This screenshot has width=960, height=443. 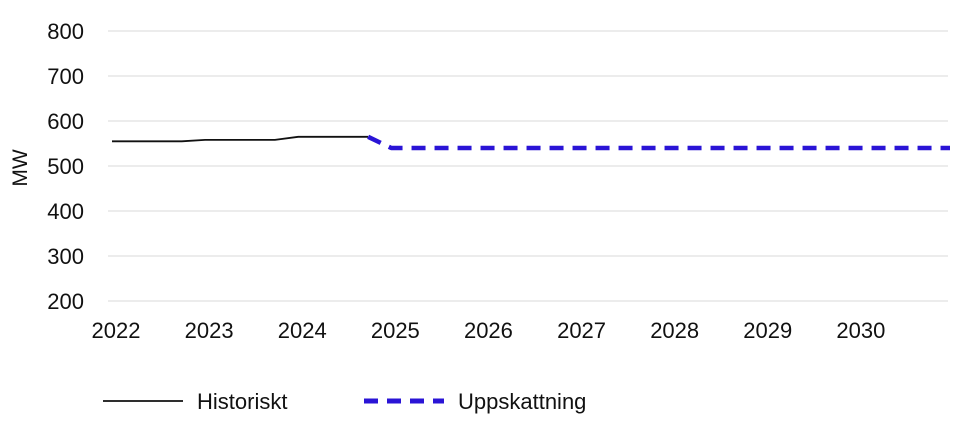 I want to click on y-tick-label: 400, so click(x=65, y=211).